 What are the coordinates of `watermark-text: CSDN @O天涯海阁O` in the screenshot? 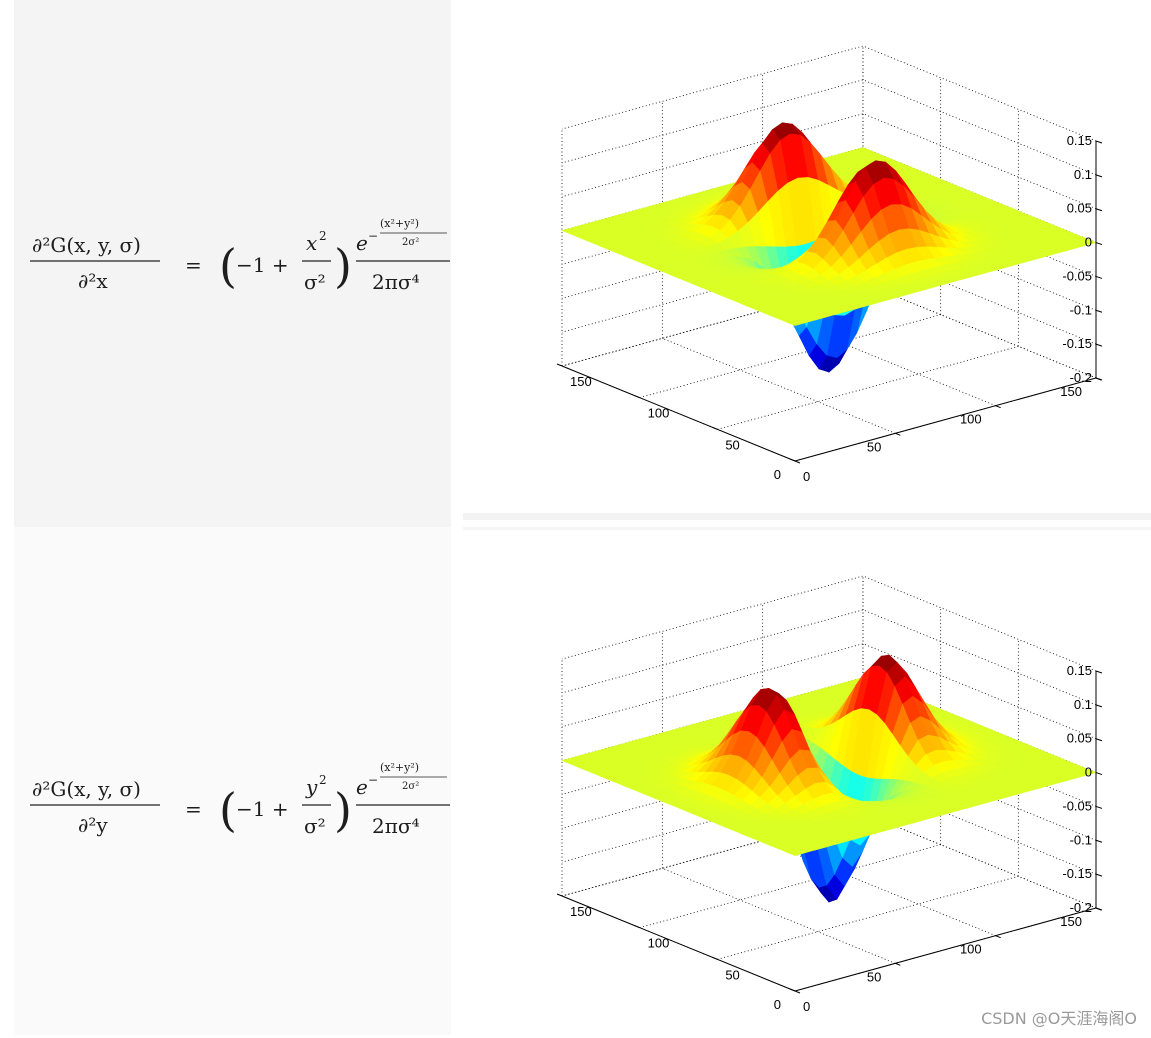 It's located at (1059, 1018).